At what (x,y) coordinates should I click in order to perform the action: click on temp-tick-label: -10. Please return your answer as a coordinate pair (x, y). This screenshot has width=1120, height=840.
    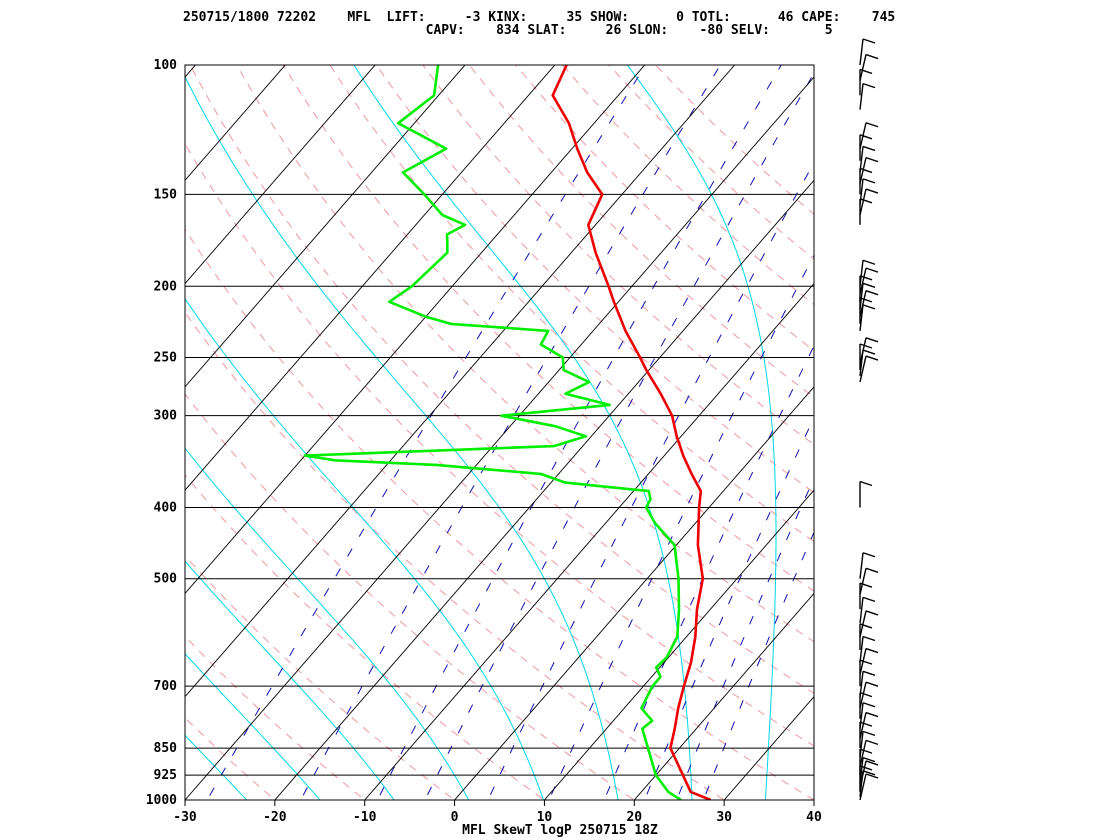
    Looking at the image, I should click on (365, 817).